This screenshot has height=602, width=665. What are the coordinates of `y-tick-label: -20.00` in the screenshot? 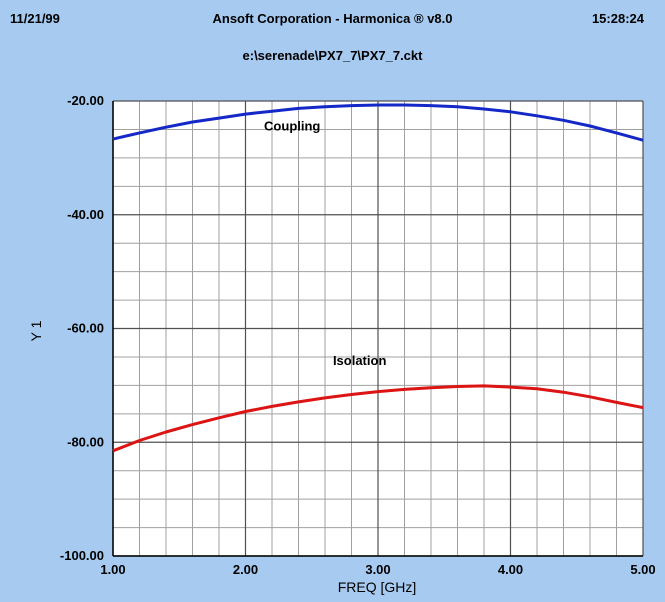 It's located at (85, 100).